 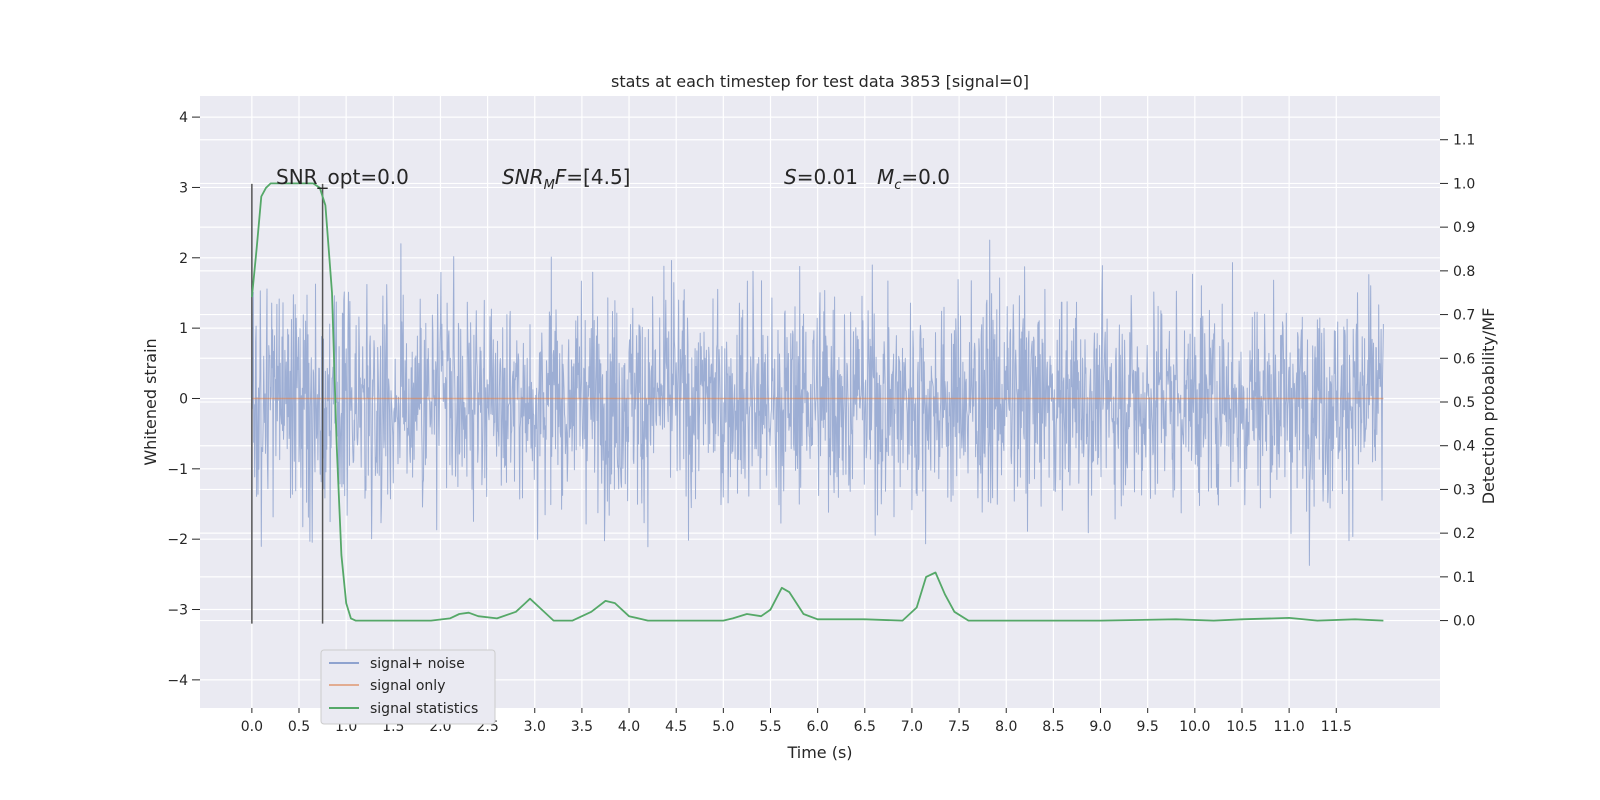 I want to click on x-tick-label: 7.5, so click(x=959, y=727).